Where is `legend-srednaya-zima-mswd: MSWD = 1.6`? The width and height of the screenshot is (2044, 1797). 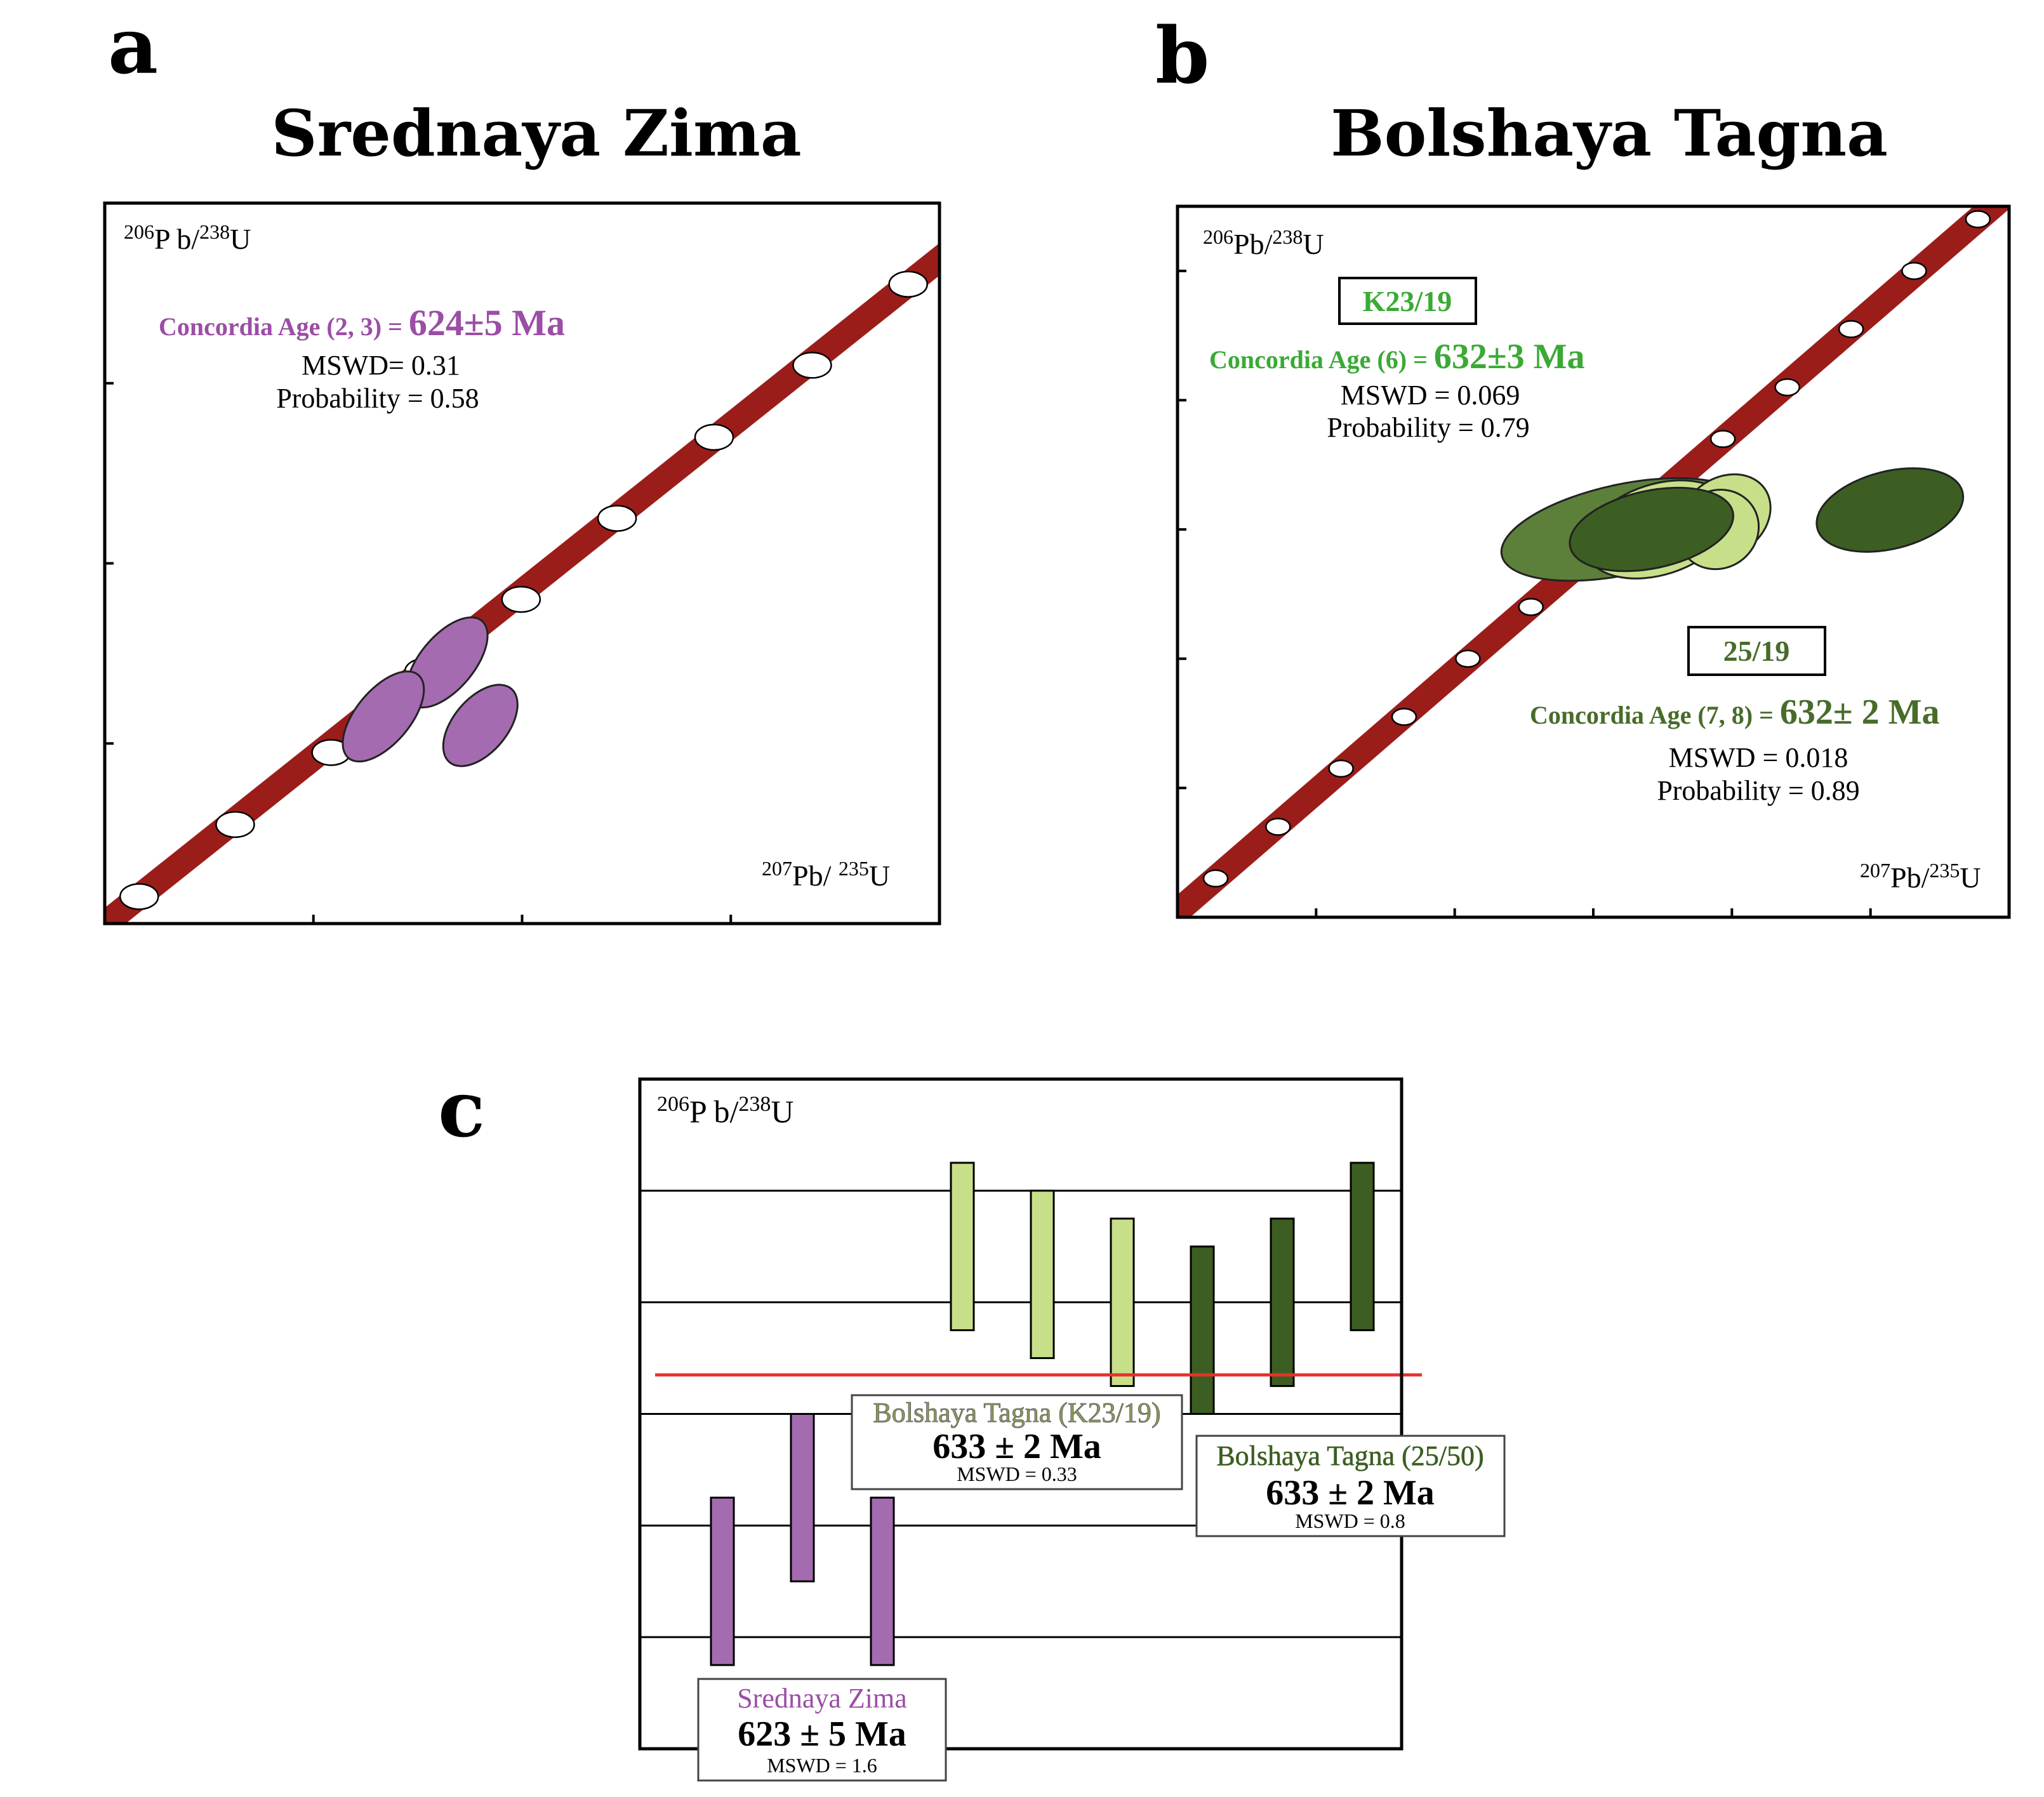 legend-srednaya-zima-mswd: MSWD = 1.6 is located at coordinates (822, 1766).